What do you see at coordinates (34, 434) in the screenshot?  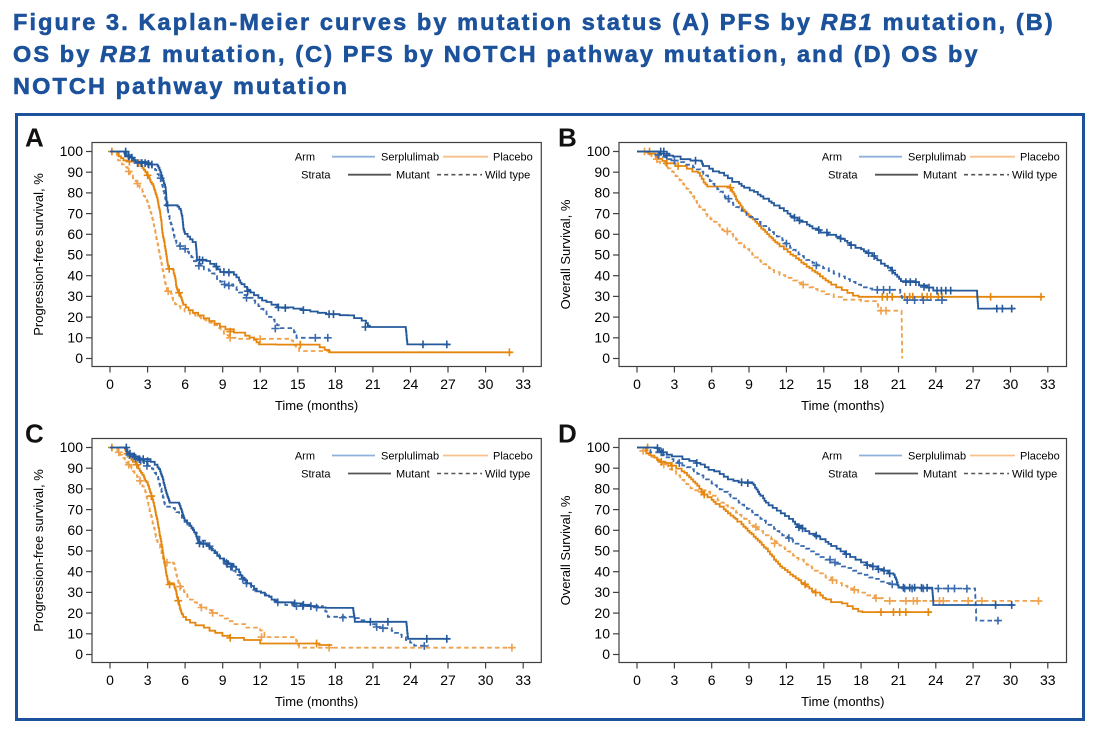 I see `svg-text: C` at bounding box center [34, 434].